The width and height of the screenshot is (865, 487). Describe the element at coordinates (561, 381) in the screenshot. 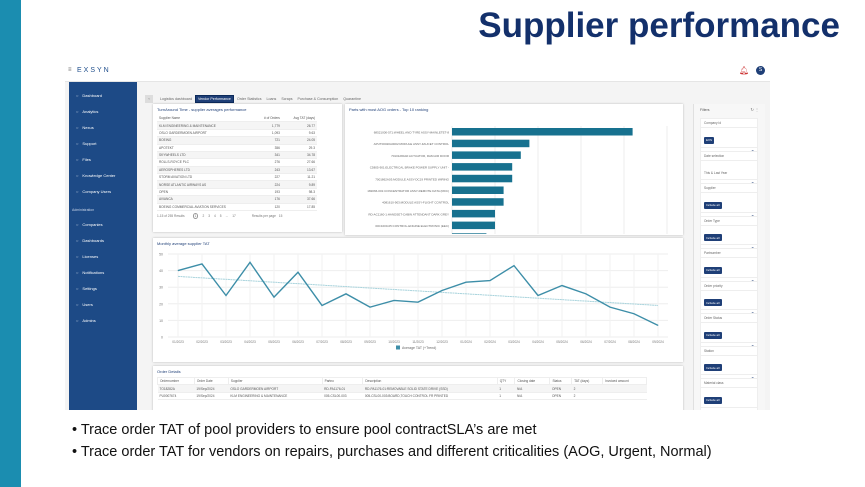

I see `column-header: Status` at that location.